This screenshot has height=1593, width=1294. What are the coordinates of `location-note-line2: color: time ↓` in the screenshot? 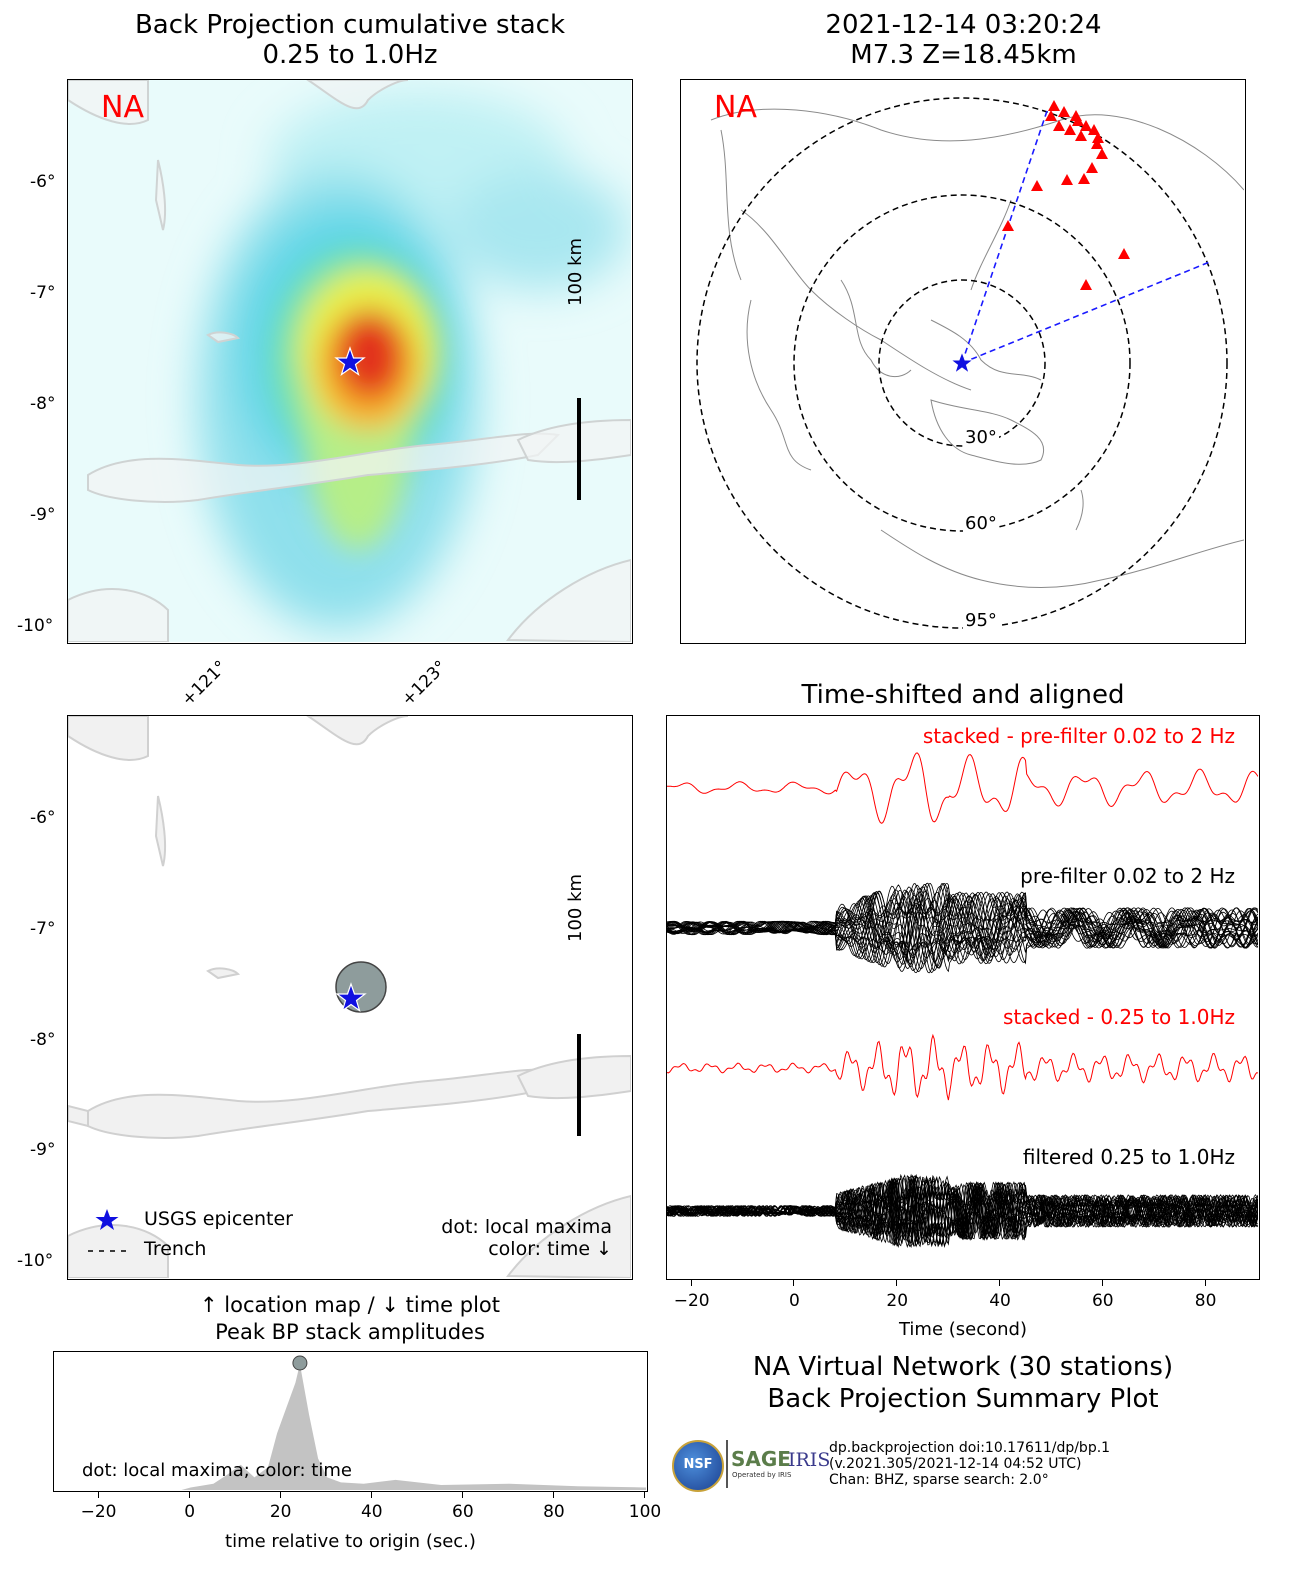 It's located at (550, 1249).